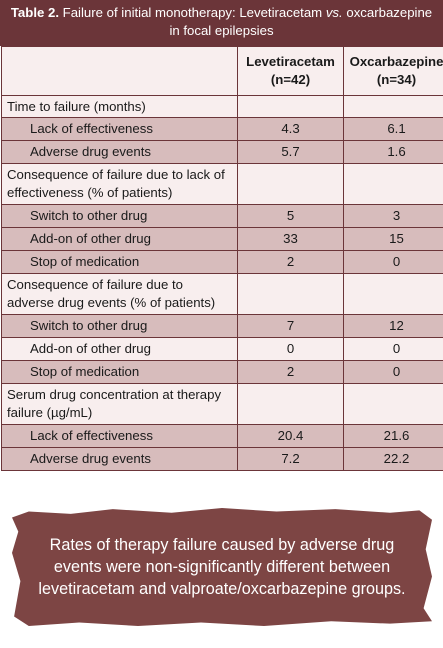  I want to click on table-row: Time to failure (months), so click(222, 106).